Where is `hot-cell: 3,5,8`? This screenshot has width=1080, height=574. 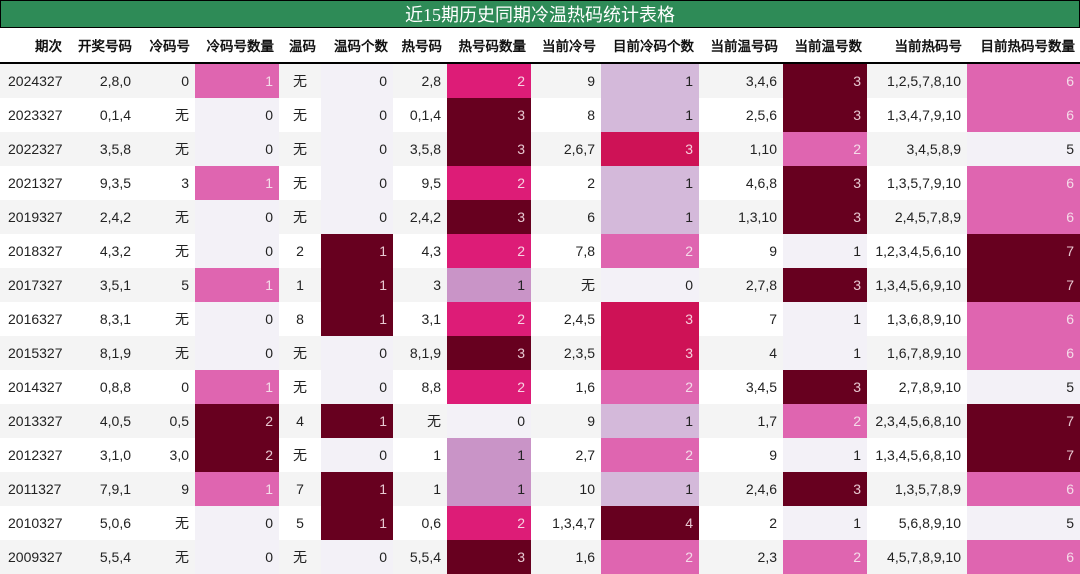 hot-cell: 3,5,8 is located at coordinates (420, 149).